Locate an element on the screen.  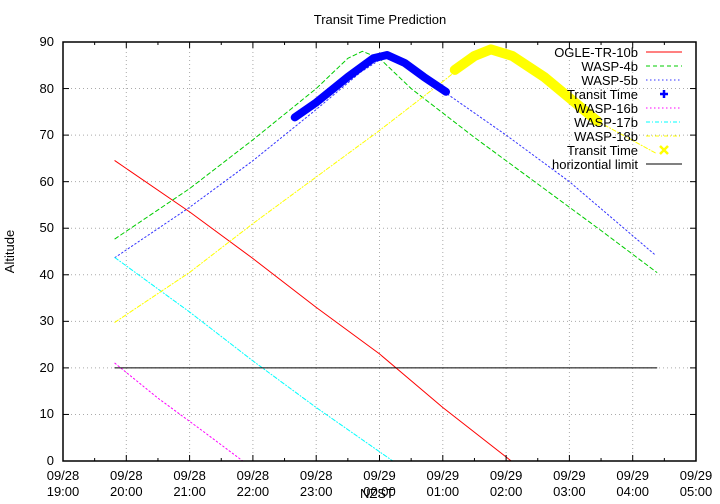
x-tick-label: 09/28 21:00 is located at coordinates (189, 483).